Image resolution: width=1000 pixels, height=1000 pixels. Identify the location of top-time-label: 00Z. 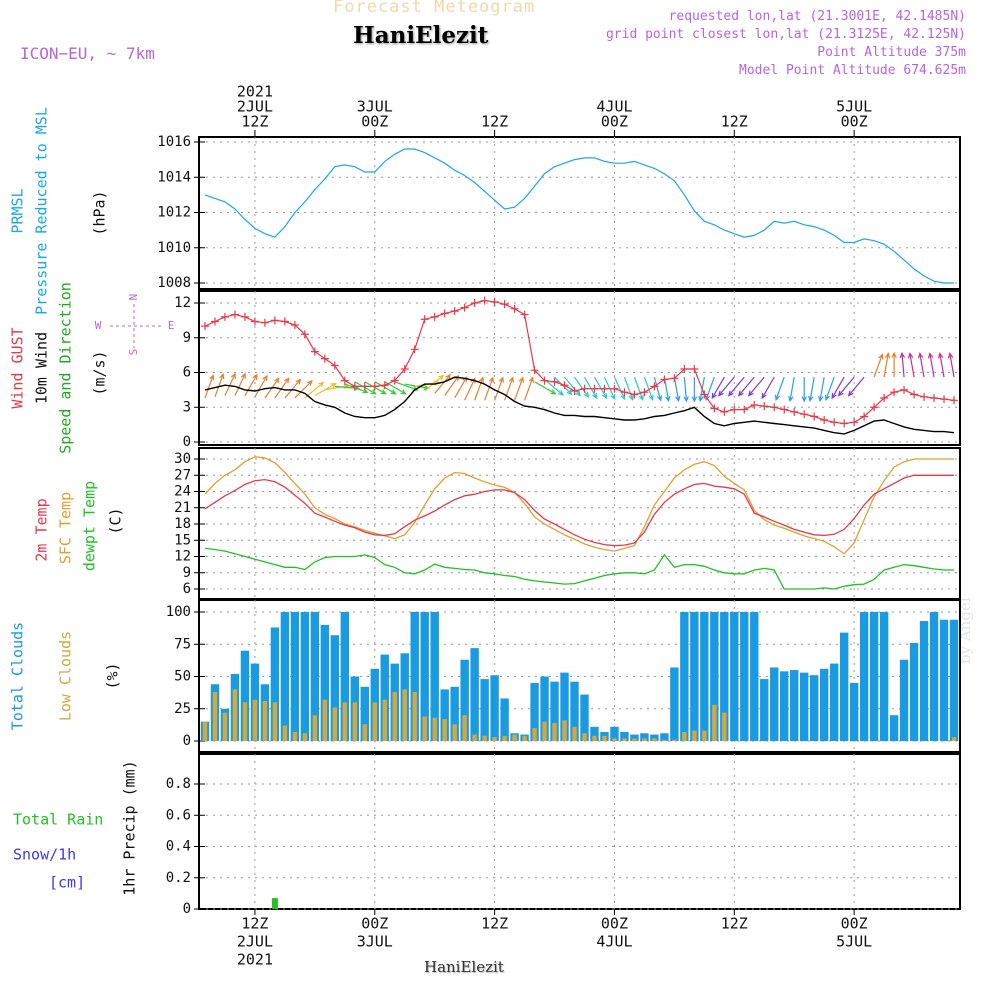
(614, 122).